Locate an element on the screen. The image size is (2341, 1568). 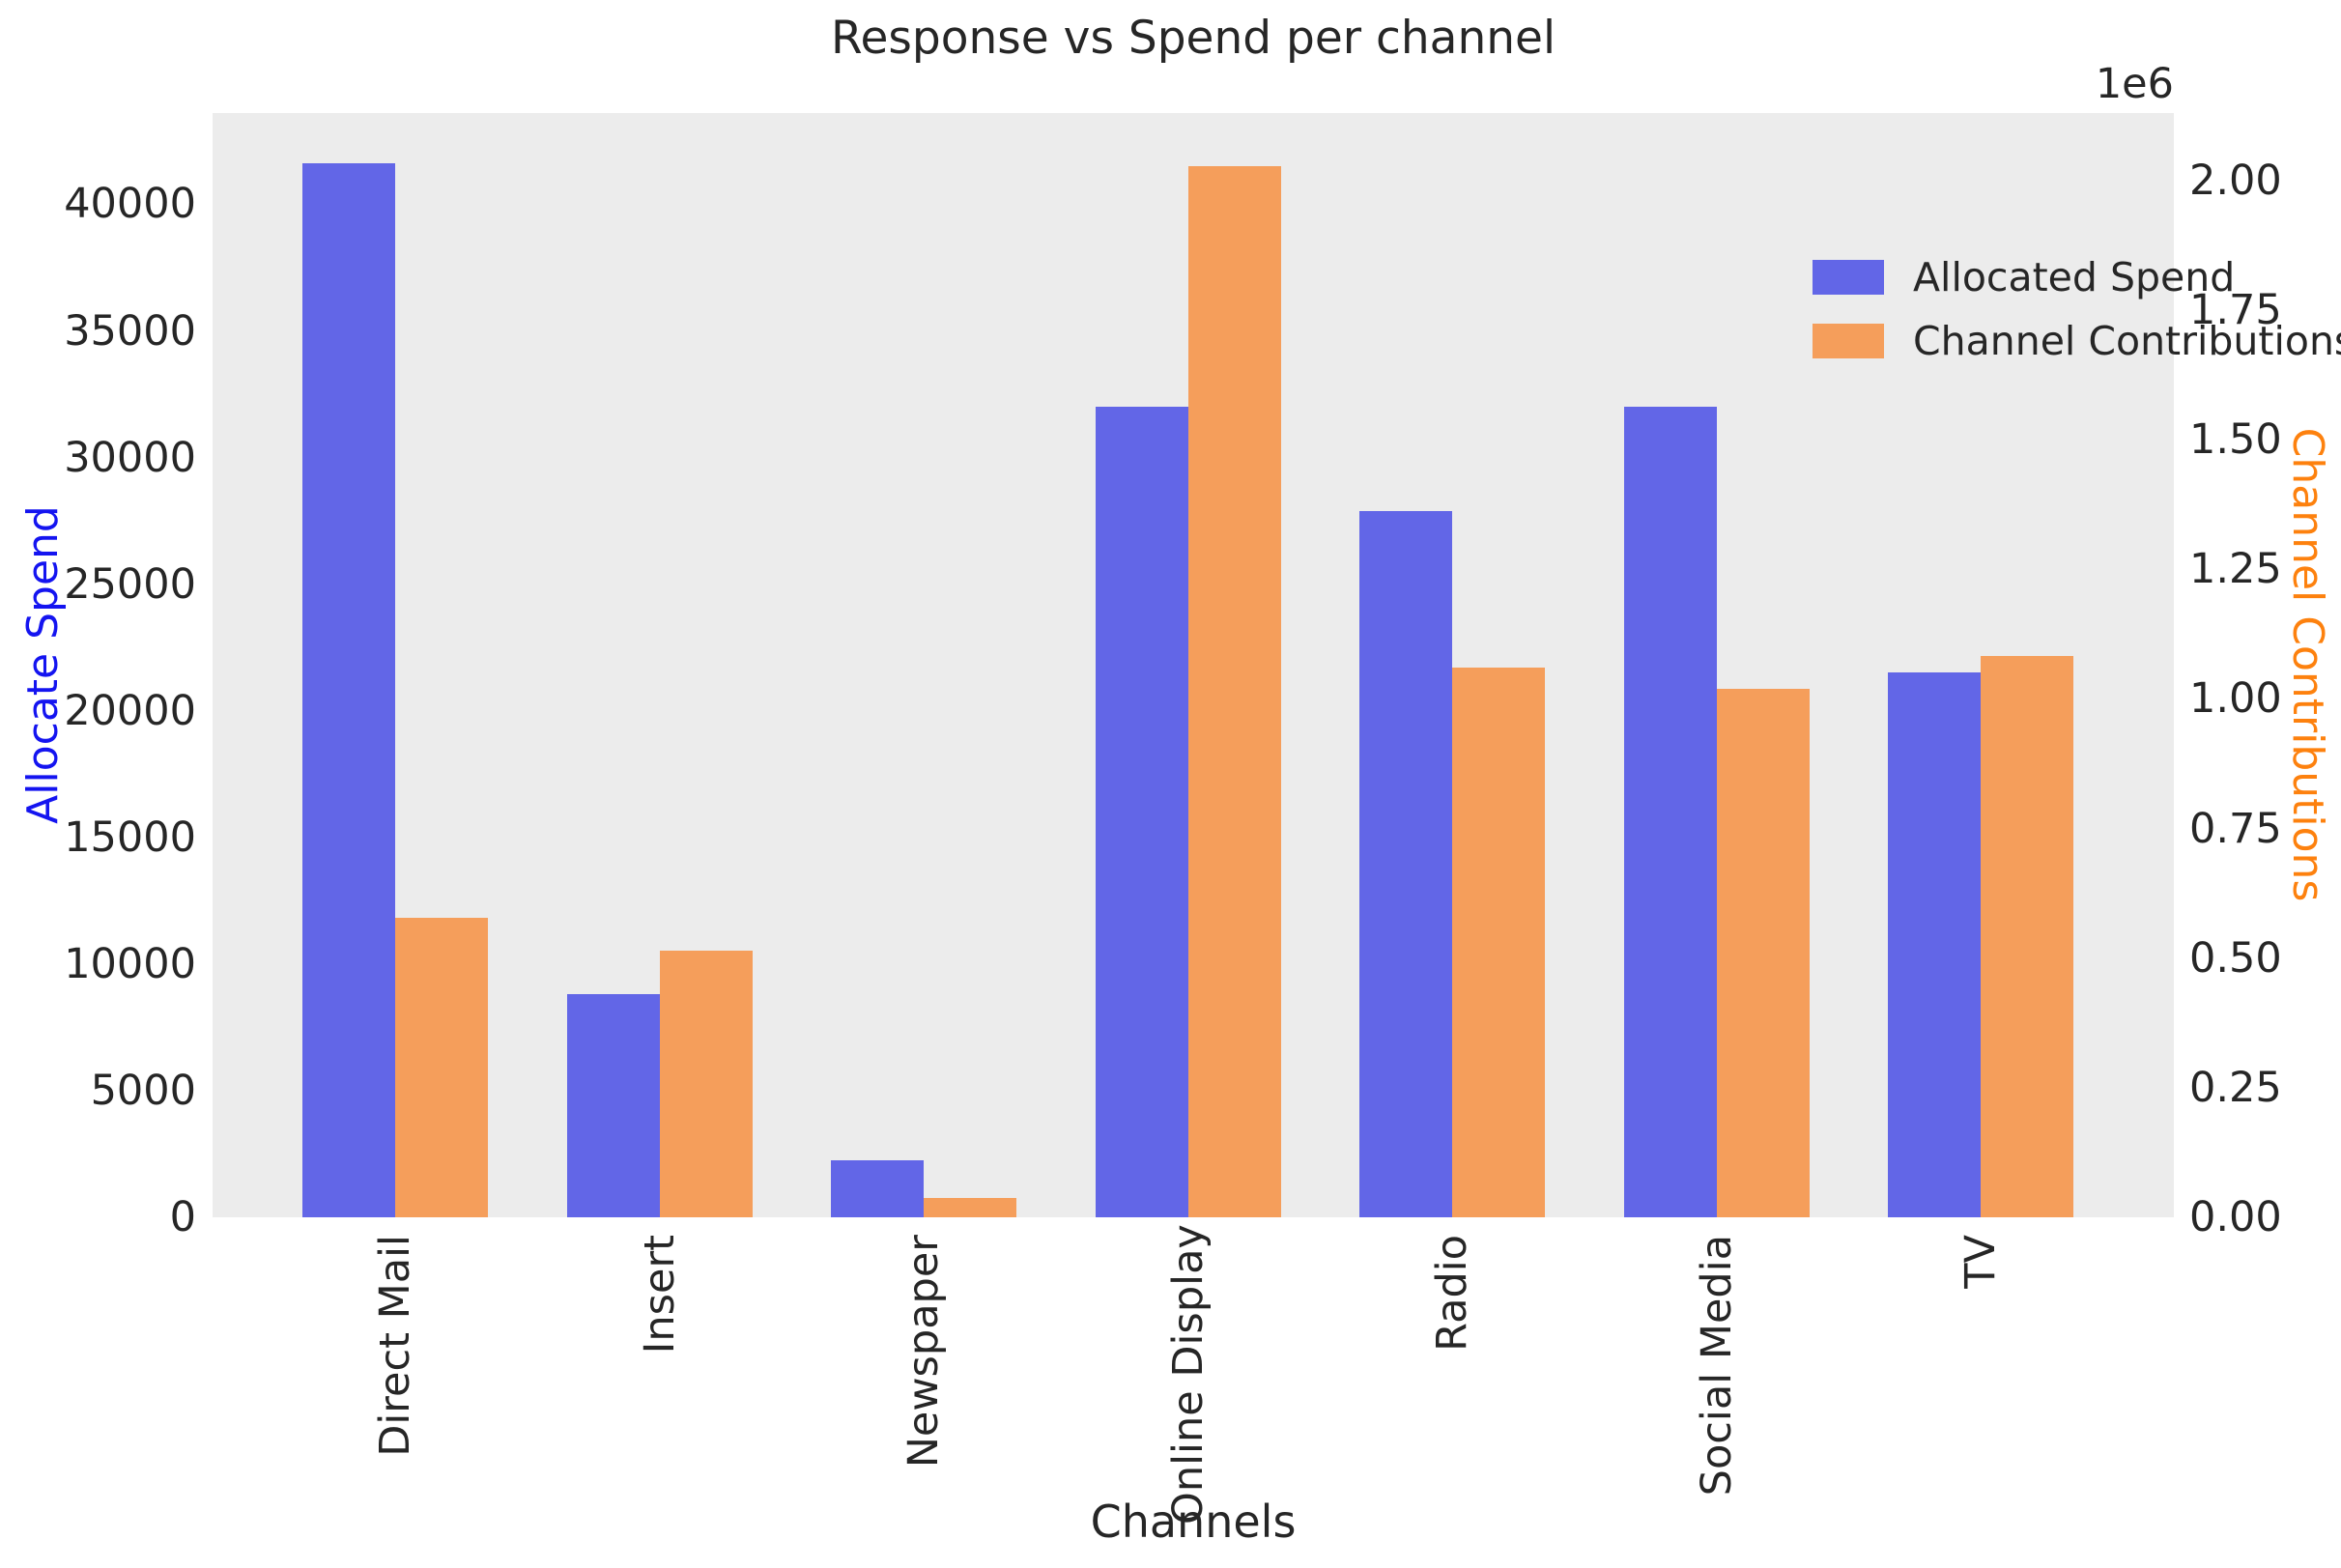
legend-swatch-channel-contributions is located at coordinates (1849, 341).